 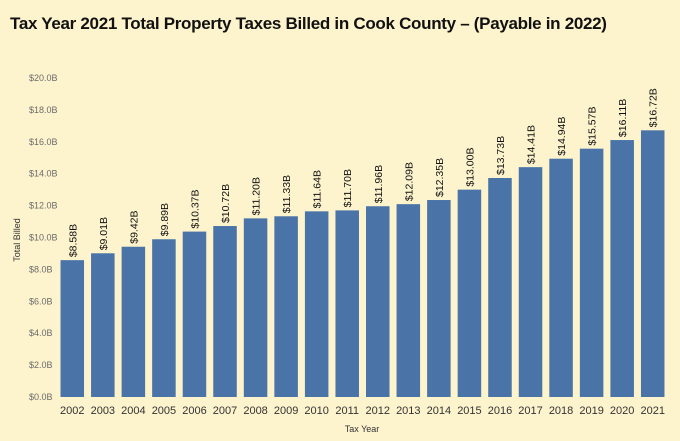 What do you see at coordinates (41, 301) in the screenshot?
I see `y-tick-label: $6.0B` at bounding box center [41, 301].